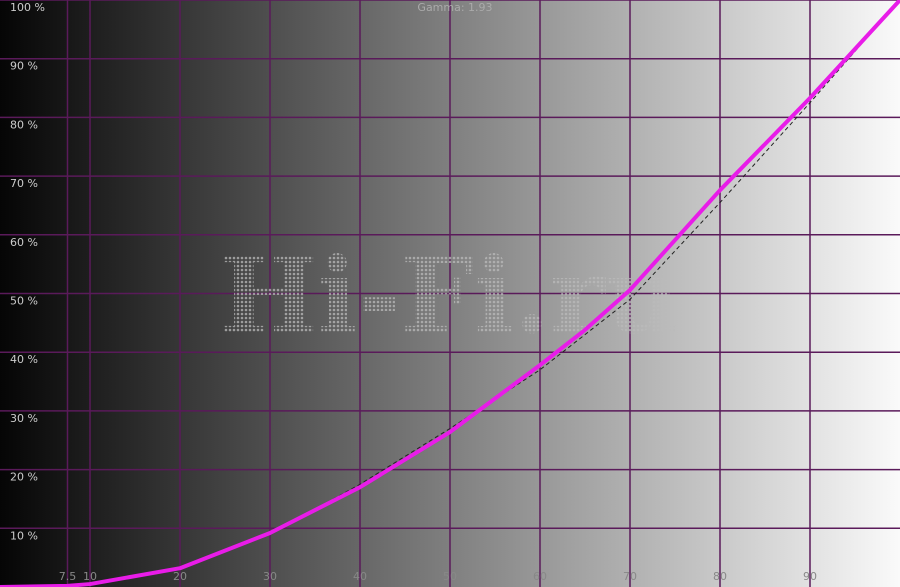  Describe the element at coordinates (450, 295) in the screenshot. I see `watermark: Hi-Fi.ru` at that location.